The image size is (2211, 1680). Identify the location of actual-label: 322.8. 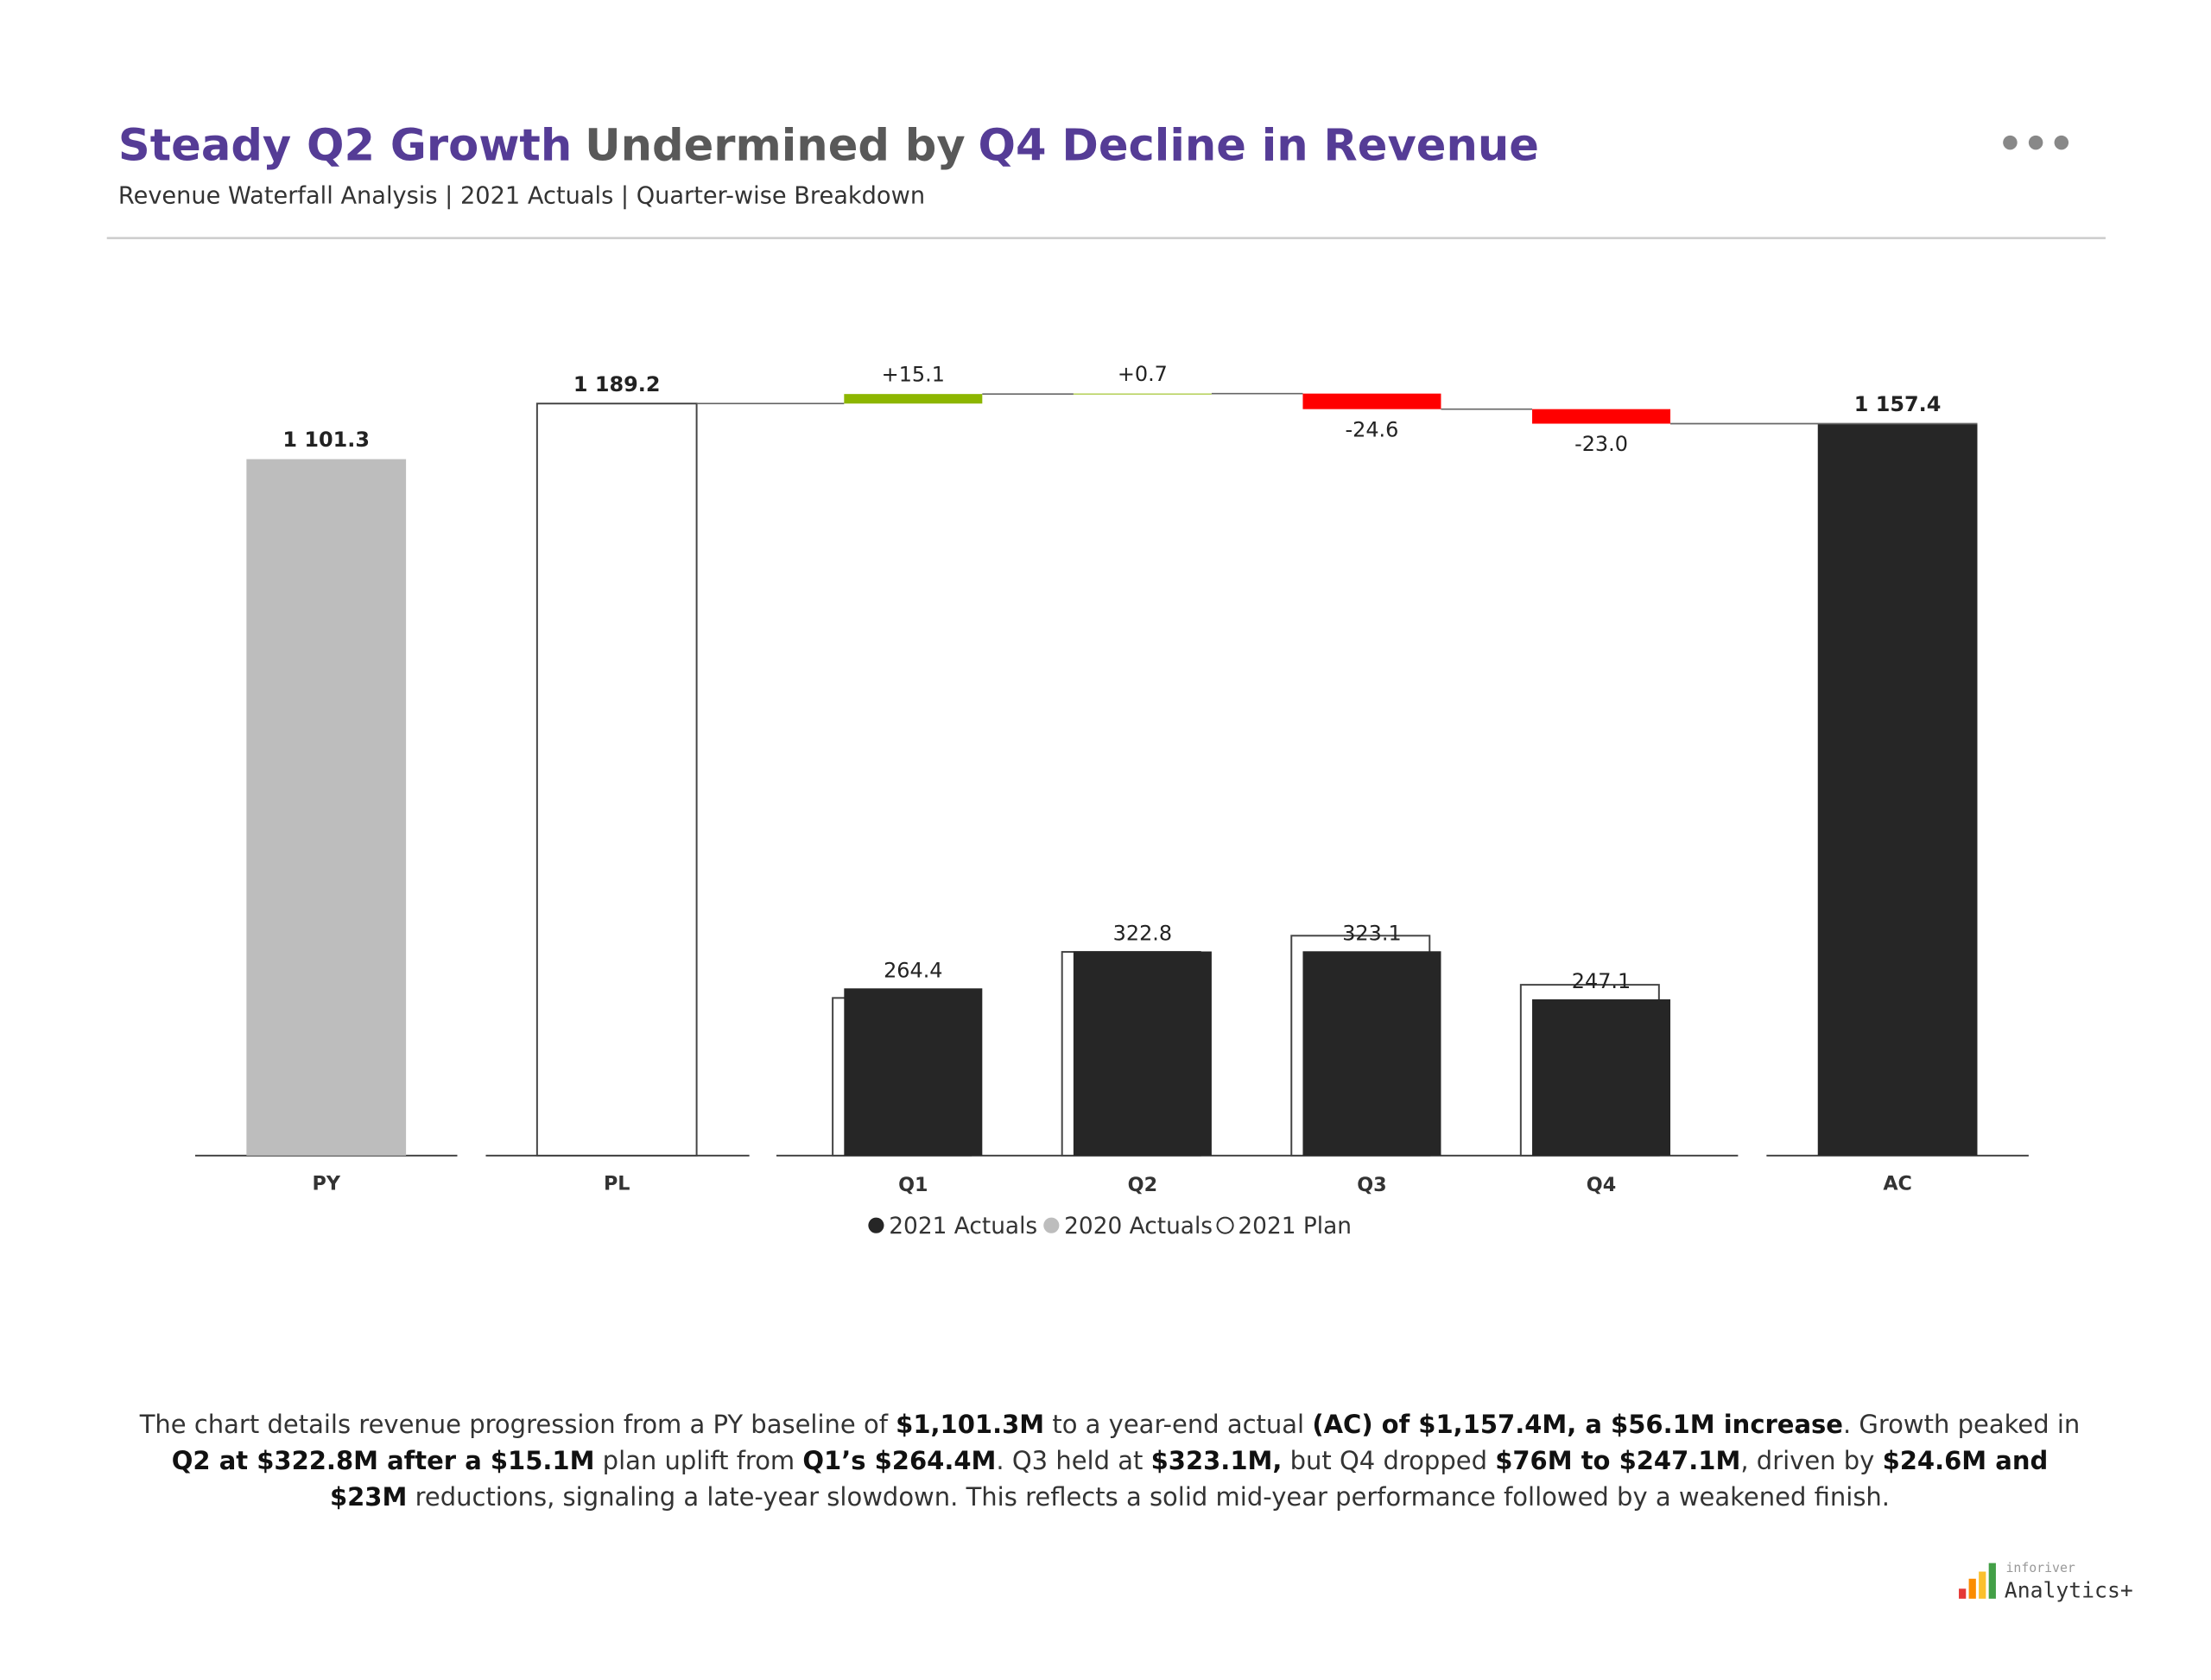
(1142, 934).